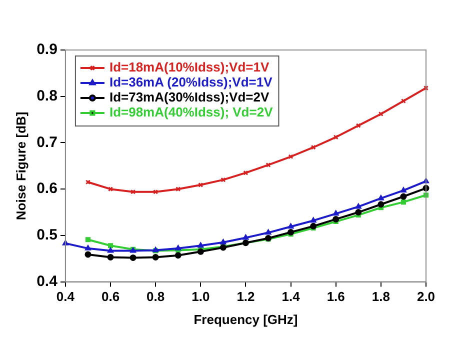 The height and width of the screenshot is (338, 474). I want to click on y-axis-title: Noise Figure [dB], so click(20, 166).